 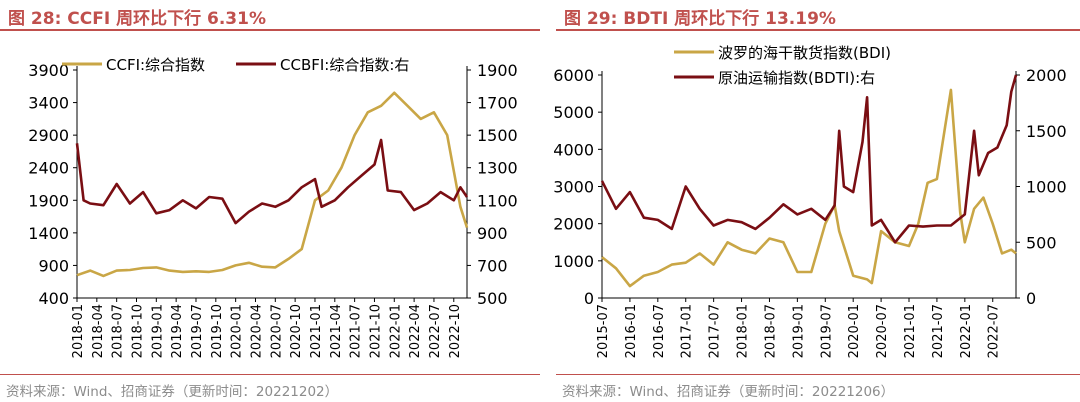 What do you see at coordinates (1046, 75) in the screenshot?
I see `y2-tick-label: 2000` at bounding box center [1046, 75].